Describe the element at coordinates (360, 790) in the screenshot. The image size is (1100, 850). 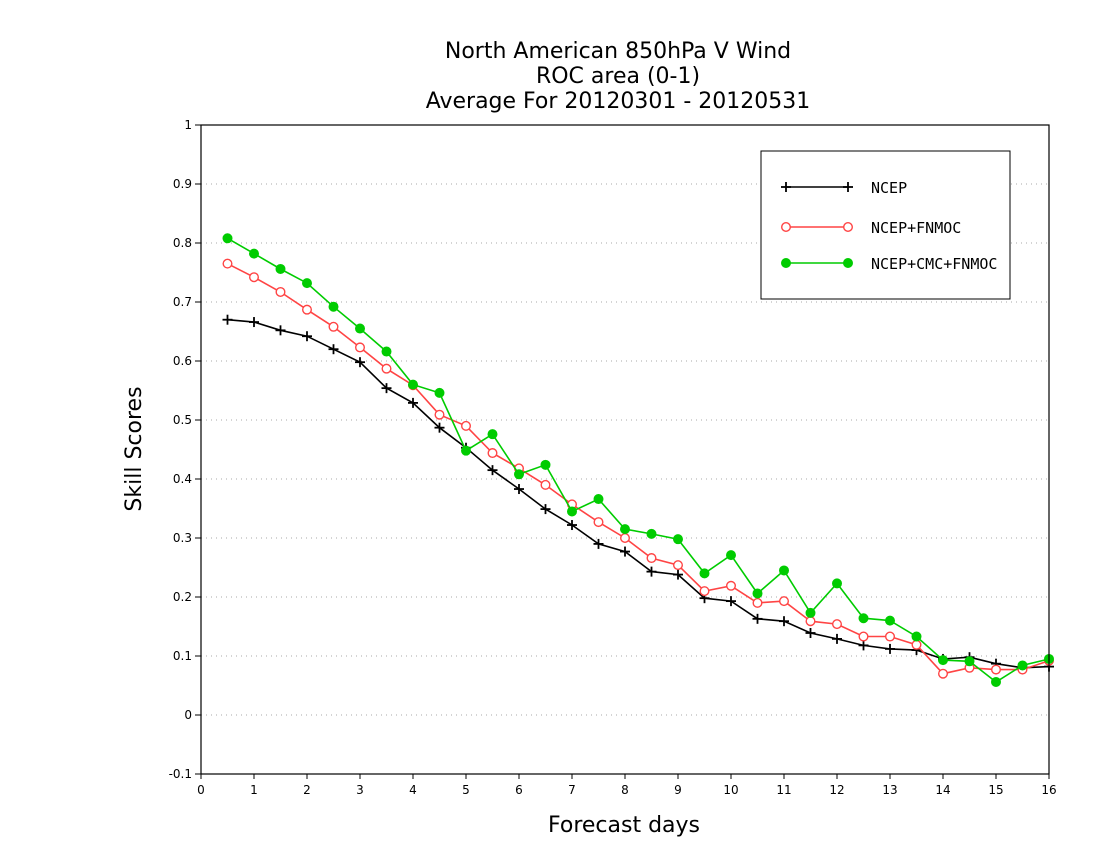
I see `x-tick-label: 3` at that location.